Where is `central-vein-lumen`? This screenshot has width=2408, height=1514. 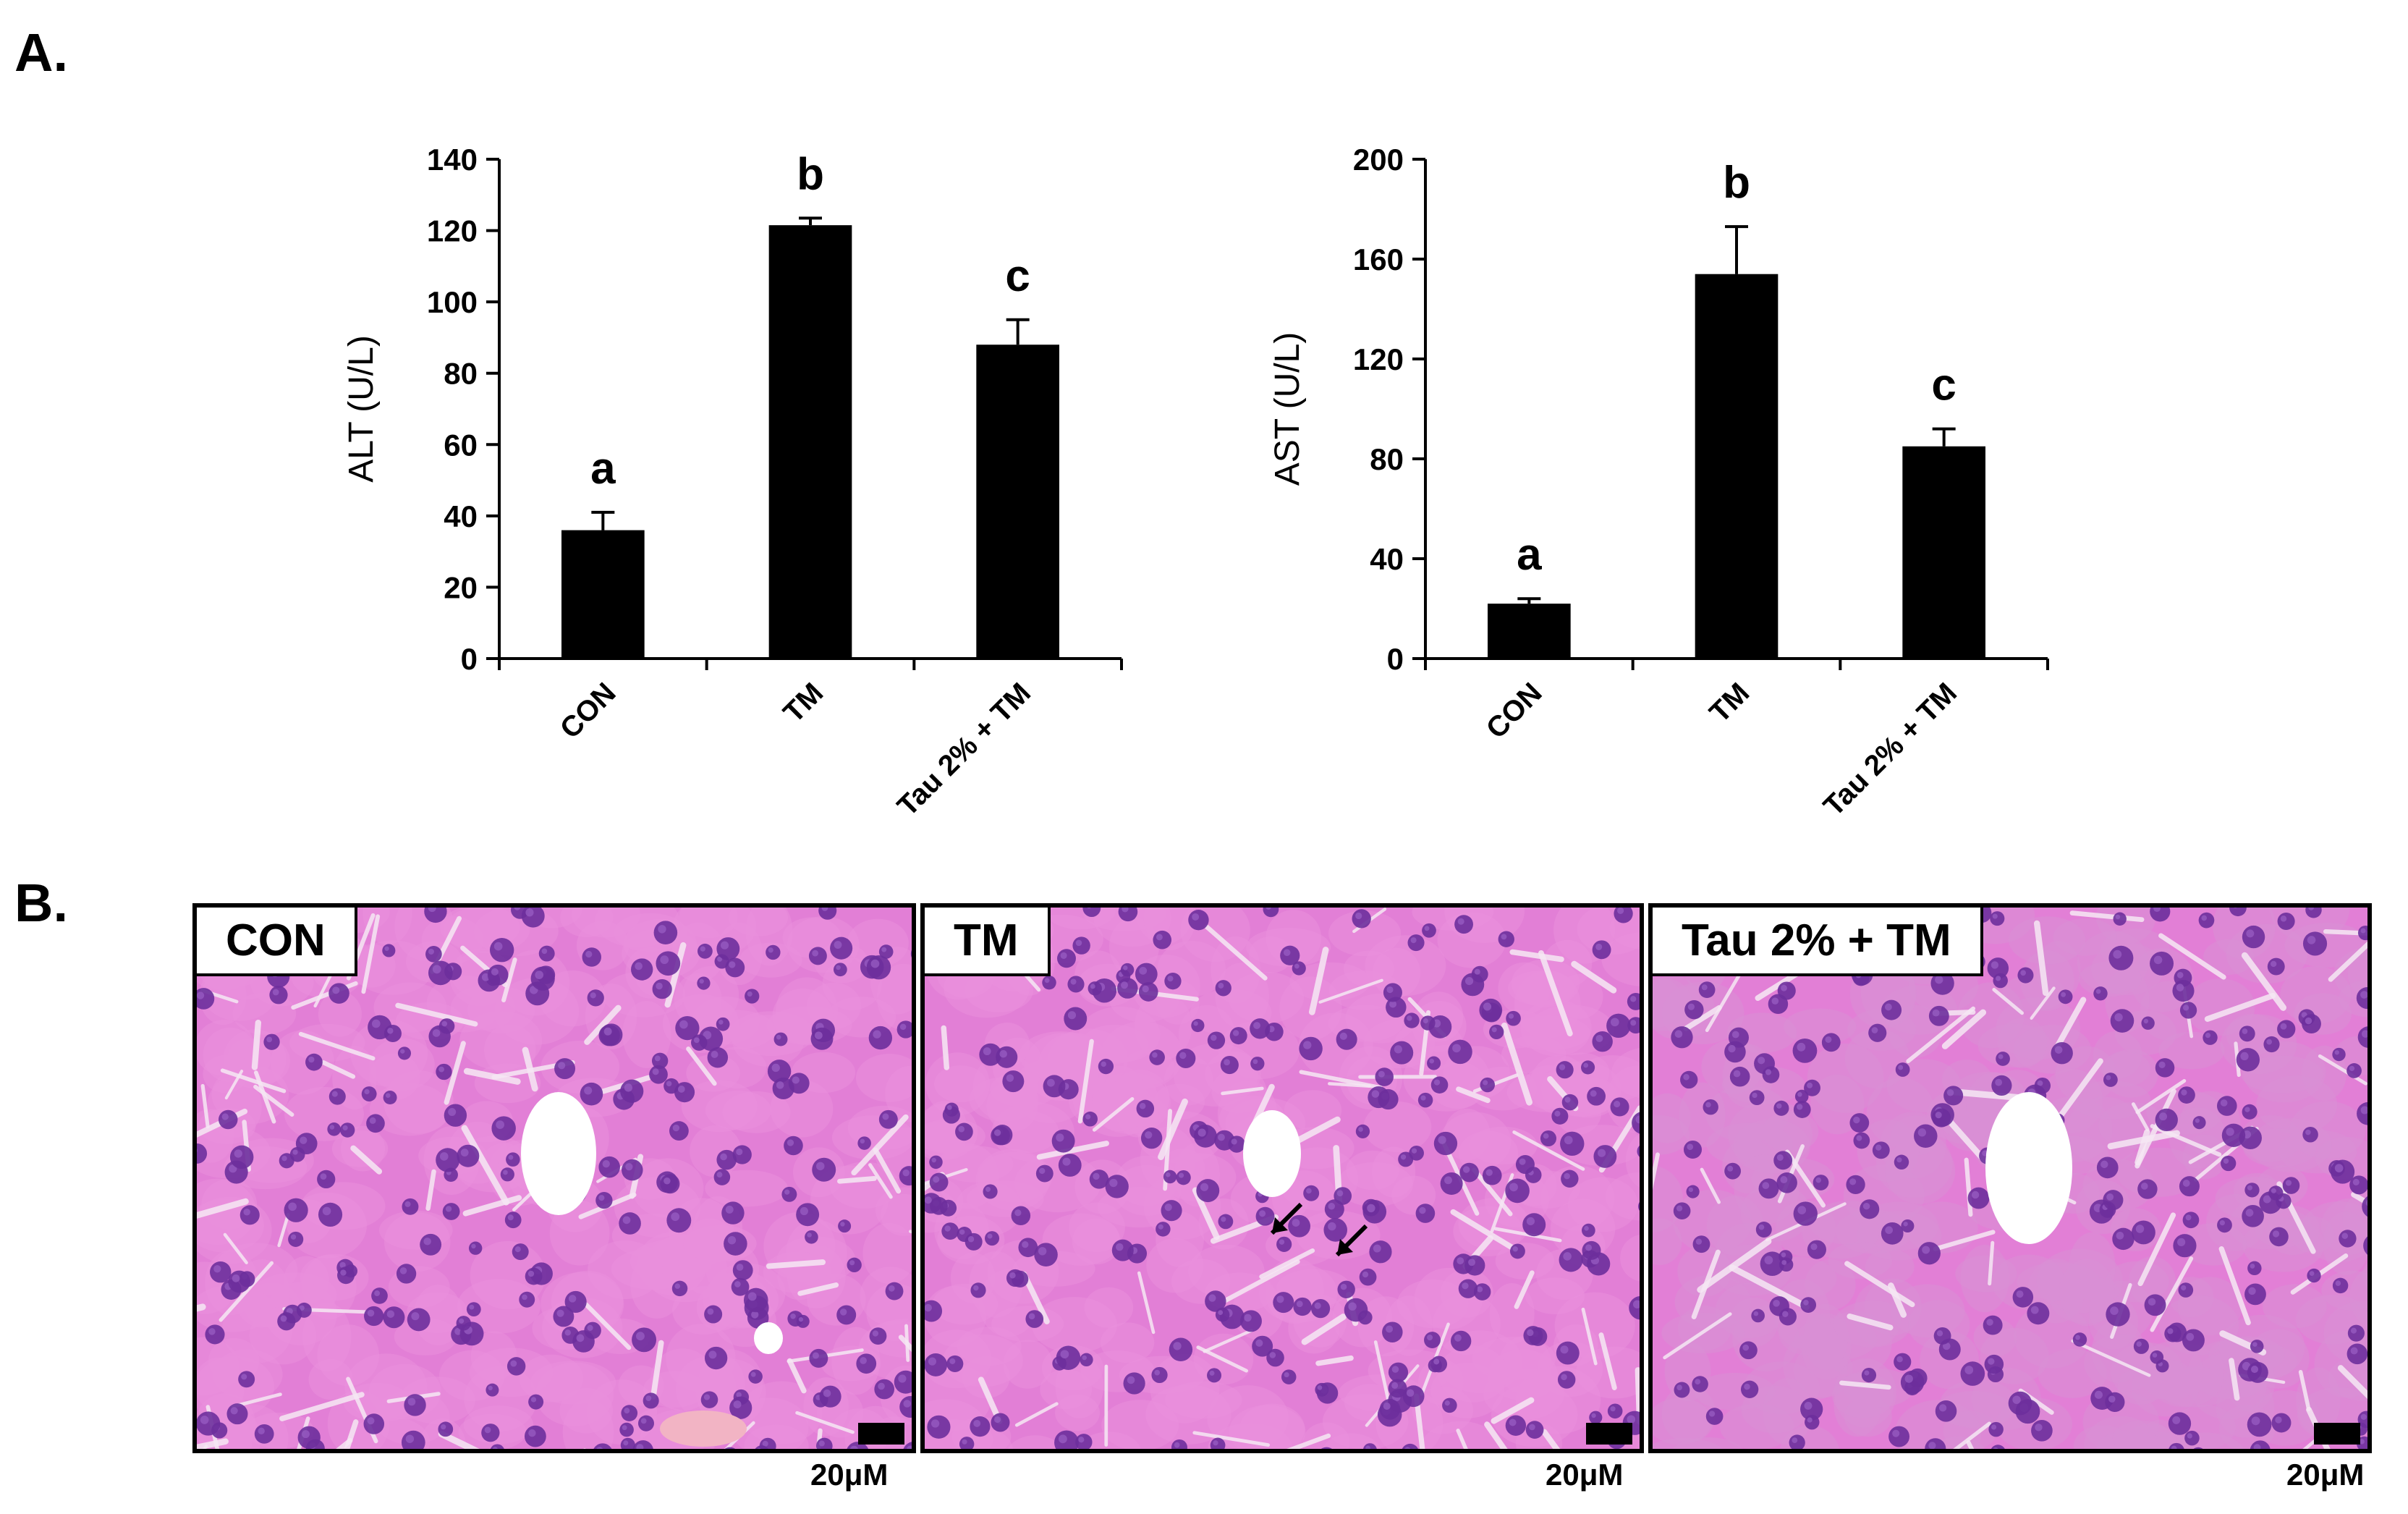 central-vein-lumen is located at coordinates (558, 1153).